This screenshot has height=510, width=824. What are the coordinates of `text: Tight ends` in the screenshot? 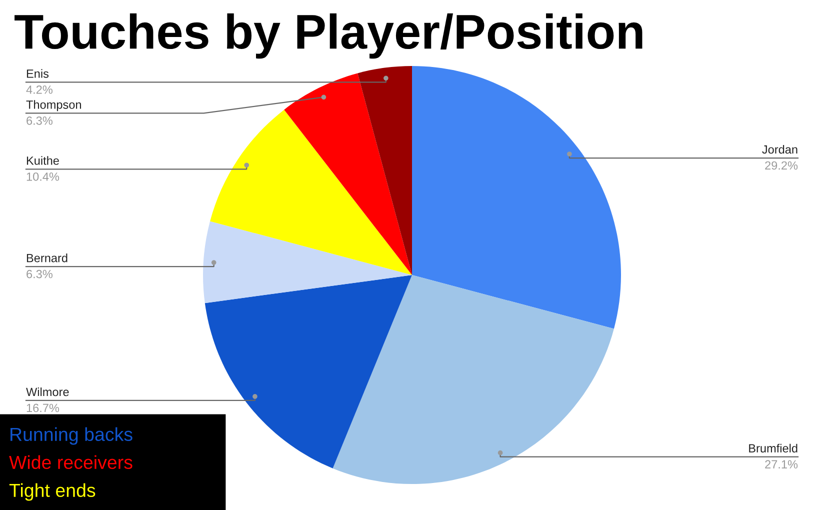 It's located at (52, 492).